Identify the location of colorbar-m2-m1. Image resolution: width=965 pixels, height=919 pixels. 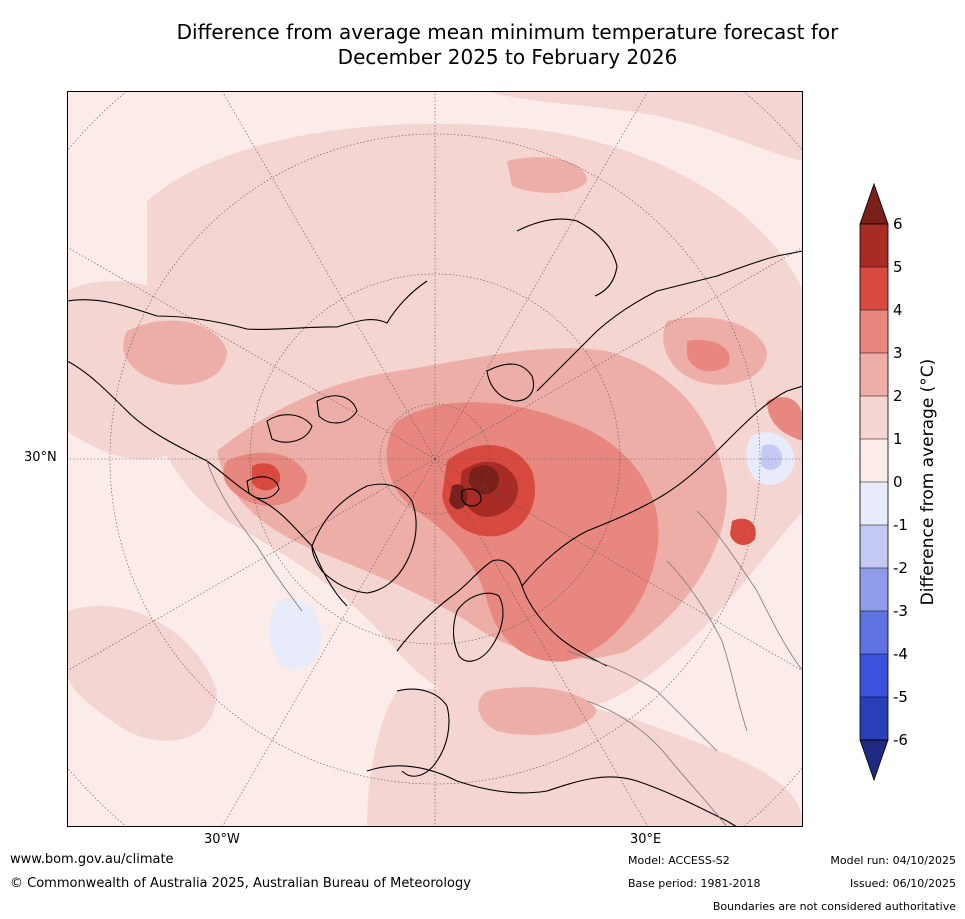
(874, 546).